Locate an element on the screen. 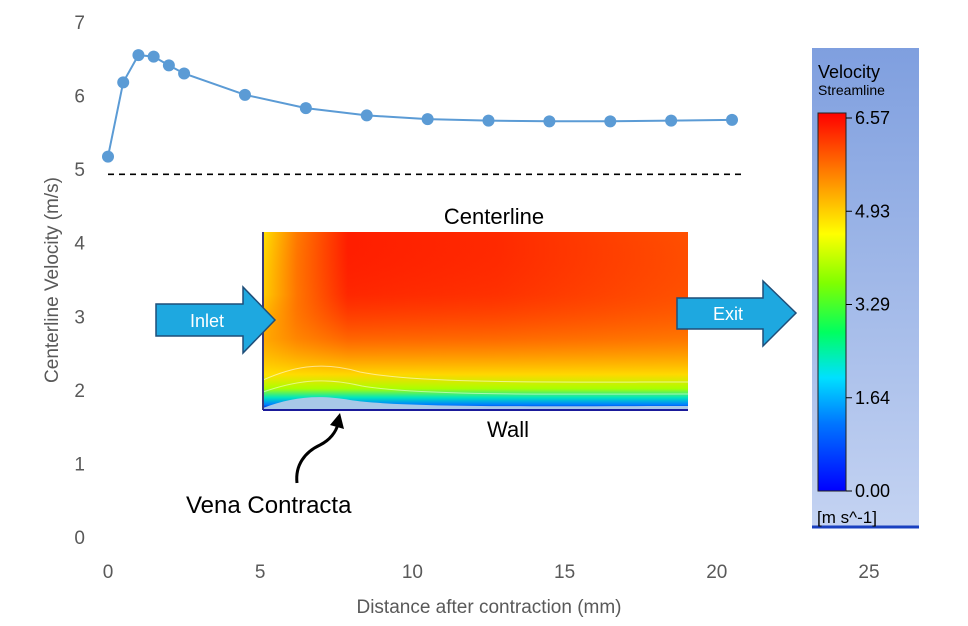  series-line is located at coordinates (420, 105).